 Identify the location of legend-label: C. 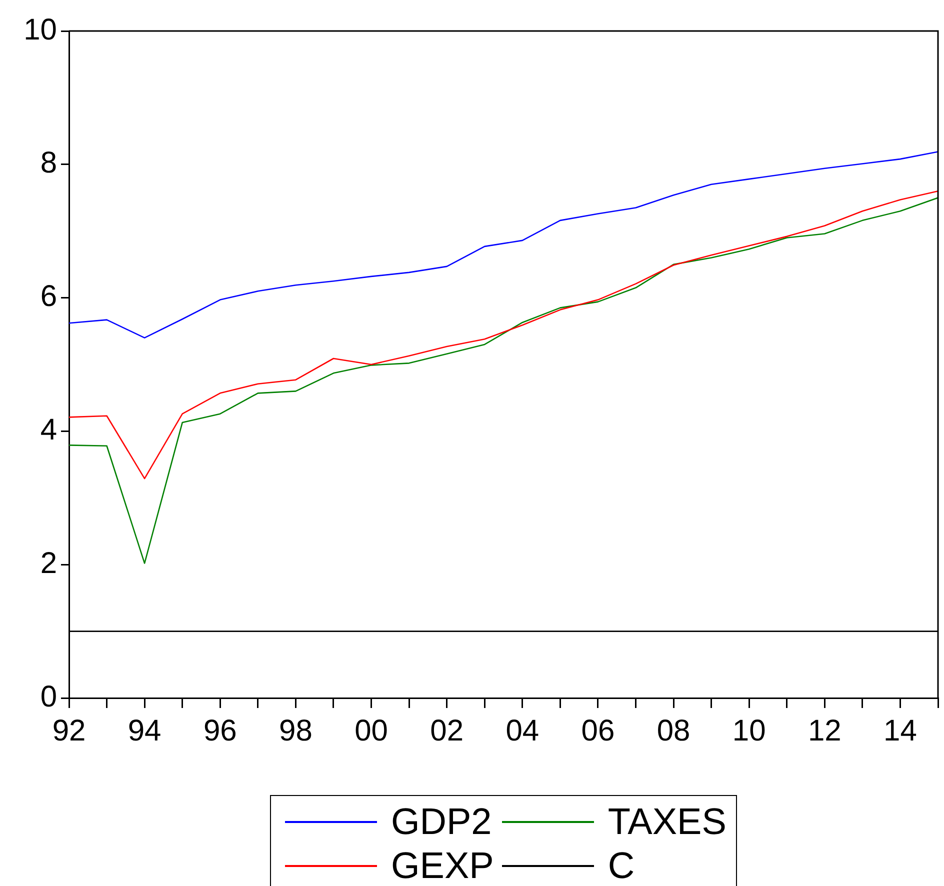
(621, 865).